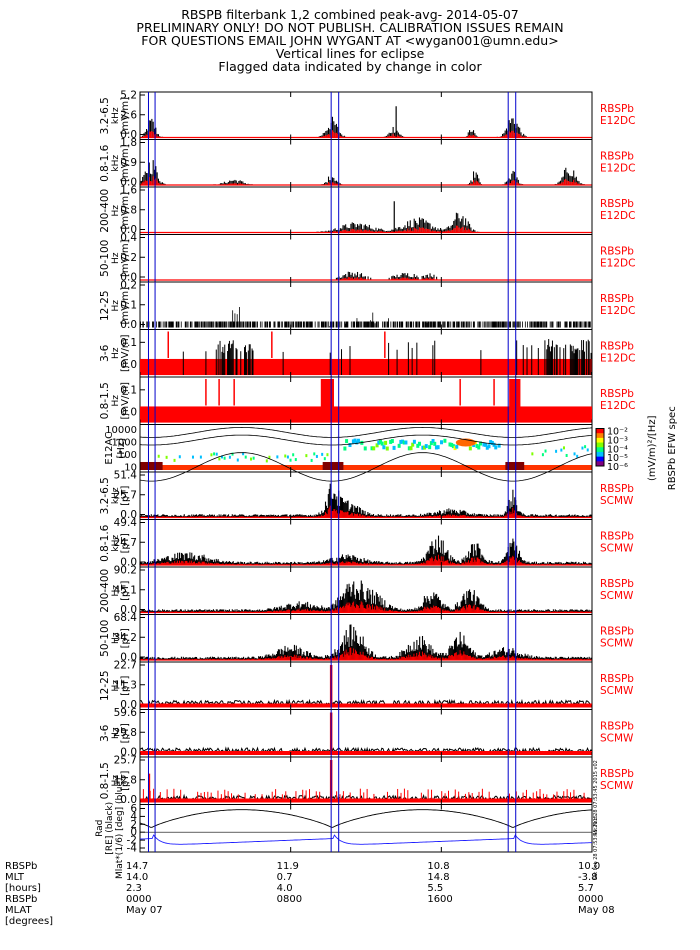  What do you see at coordinates (126, 618) in the screenshot?
I see `y-tick-label: 68.4` at bounding box center [126, 618].